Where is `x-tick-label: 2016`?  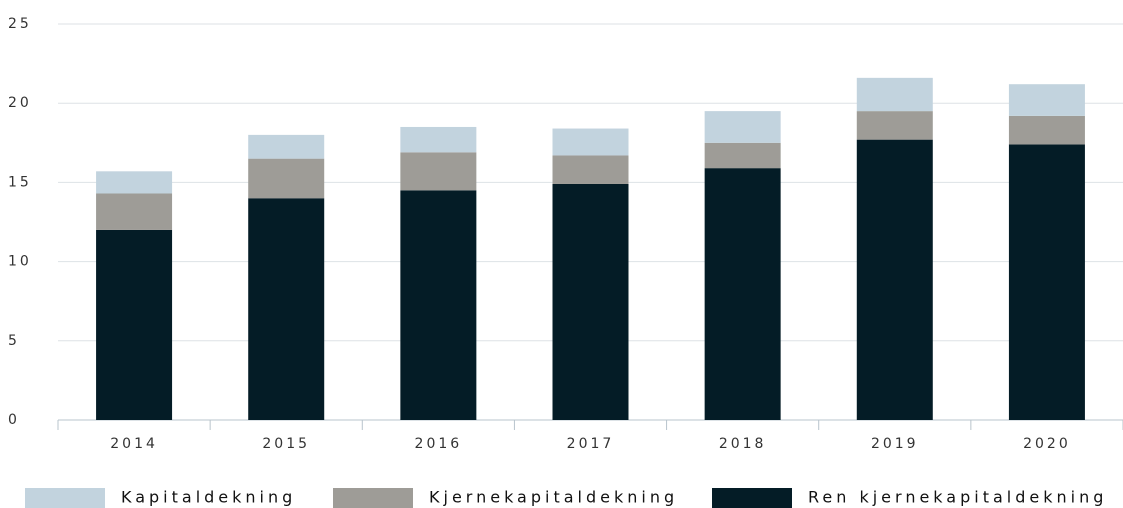
x-tick-label: 2016 is located at coordinates (439, 444).